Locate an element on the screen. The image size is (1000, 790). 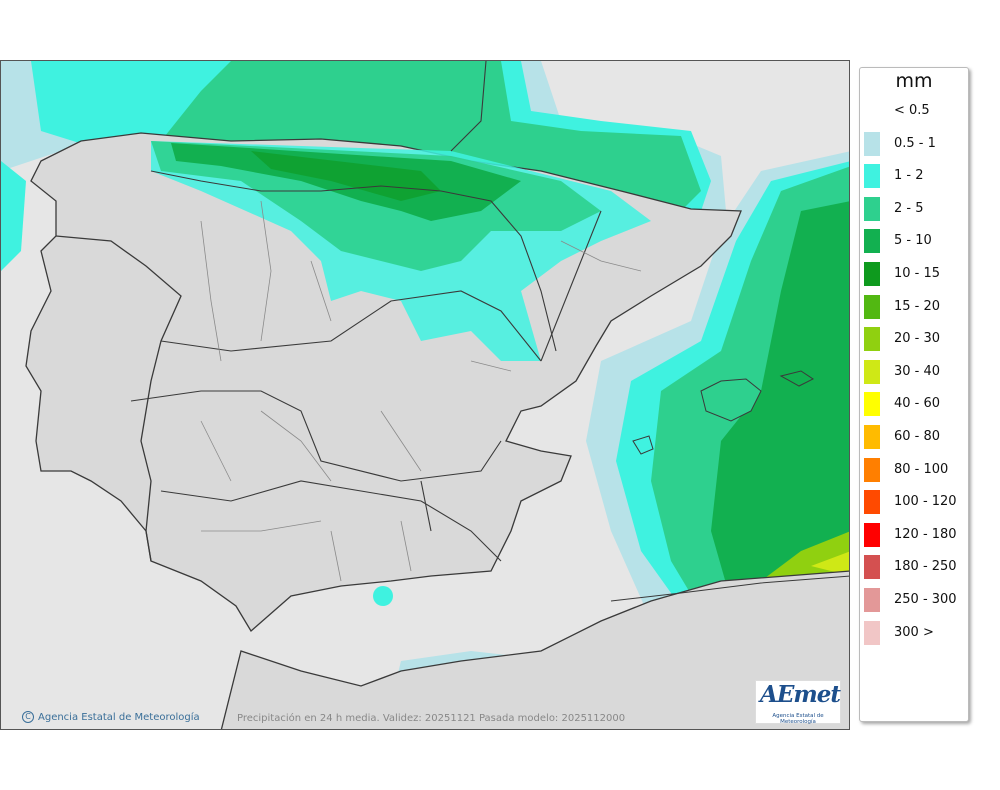
precip-med-darkgreen is located at coordinates (780, 416).